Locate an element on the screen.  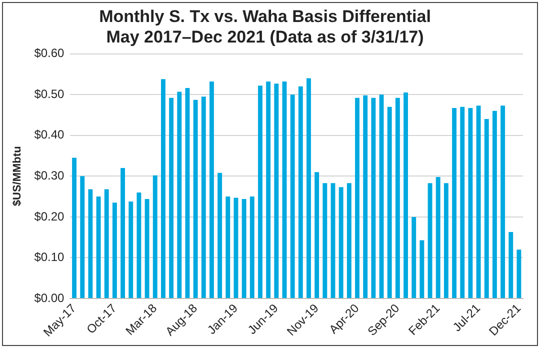
y-tick-label: $0.40 is located at coordinates (49, 135).